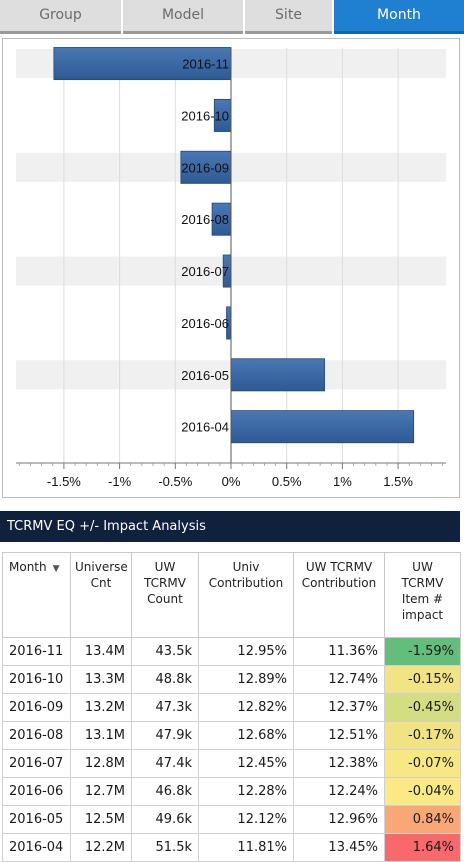  Describe the element at coordinates (36, 735) in the screenshot. I see `month-cell: 2016-08` at that location.